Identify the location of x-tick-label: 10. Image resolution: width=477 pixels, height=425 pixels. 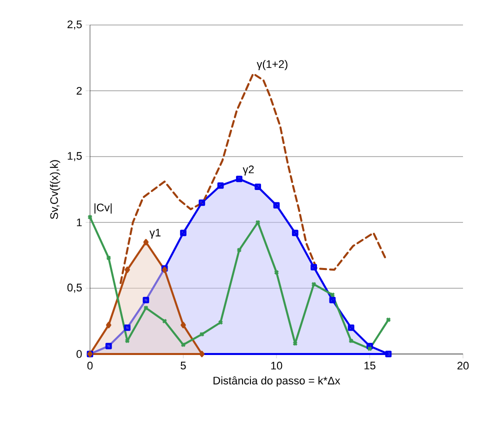
(276, 366).